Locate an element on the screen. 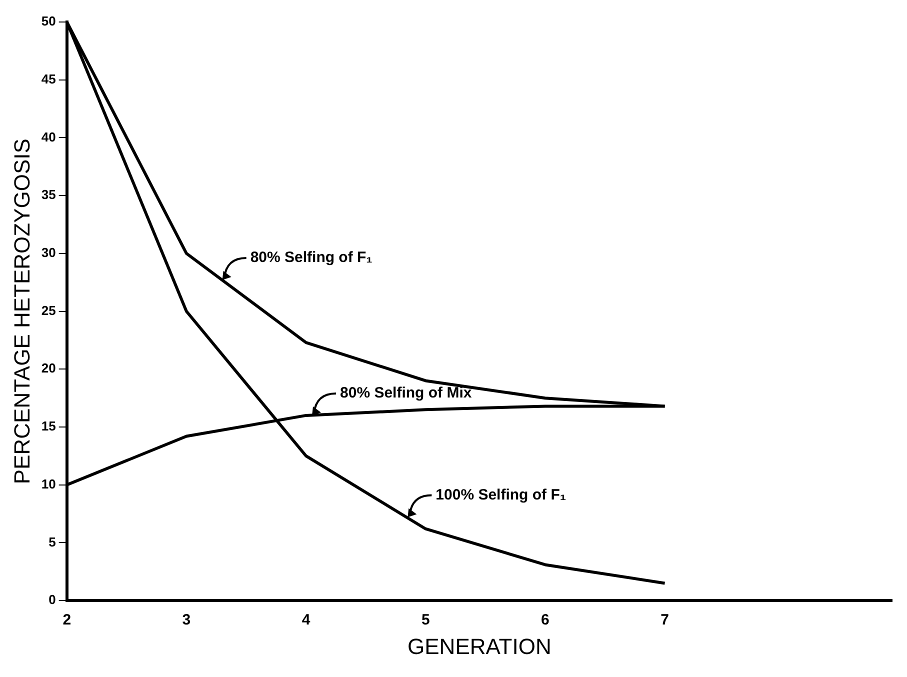 The height and width of the screenshot is (677, 907). y-tick-label: 40 is located at coordinates (48, 136).